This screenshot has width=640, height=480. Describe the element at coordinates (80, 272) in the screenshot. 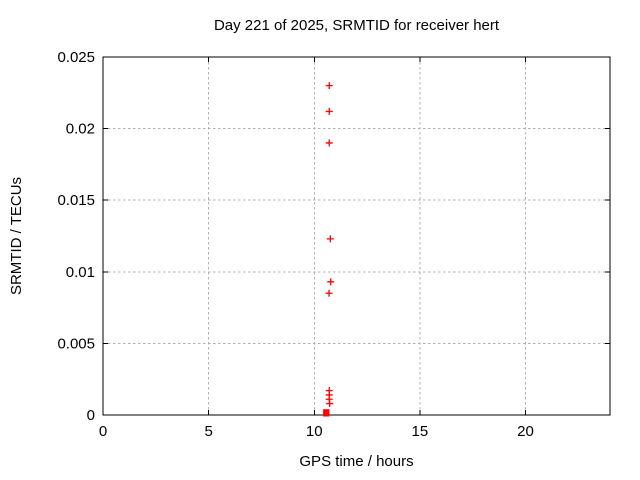

I see `y-tick-label: 0.01` at that location.